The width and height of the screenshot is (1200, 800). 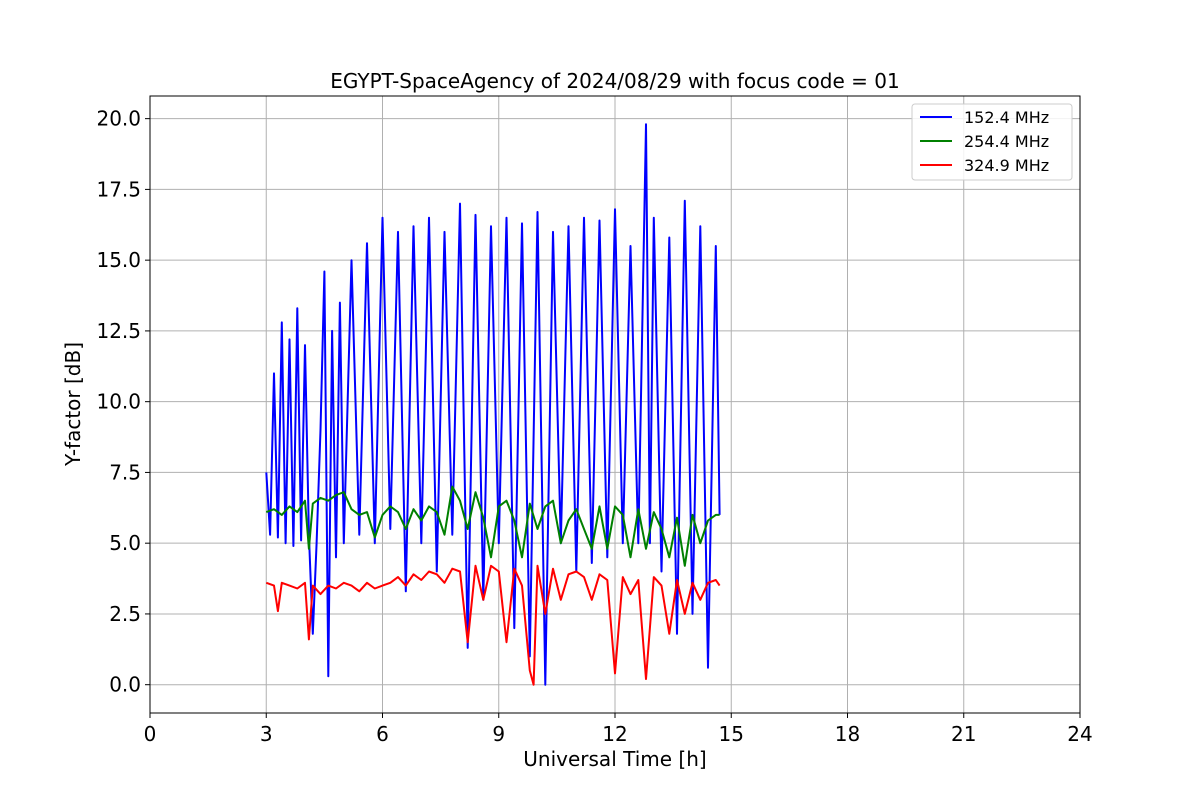 What do you see at coordinates (150, 734) in the screenshot?
I see `x-tick-label: 0` at bounding box center [150, 734].